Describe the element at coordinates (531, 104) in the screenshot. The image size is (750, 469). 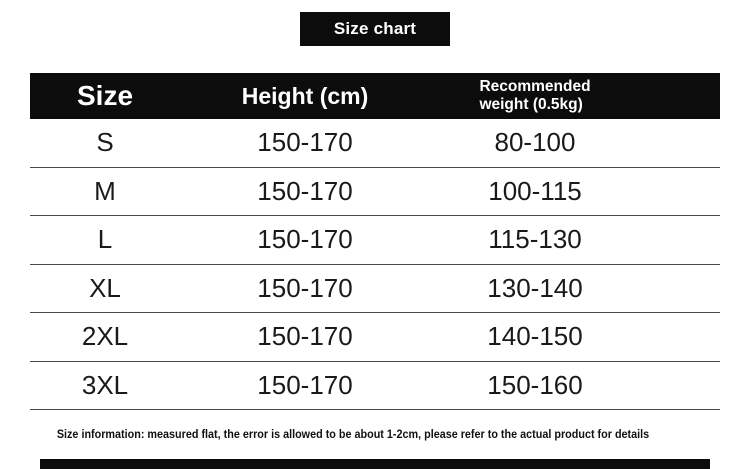
I see `header-weight-line2: weight (0.5kg)` at that location.